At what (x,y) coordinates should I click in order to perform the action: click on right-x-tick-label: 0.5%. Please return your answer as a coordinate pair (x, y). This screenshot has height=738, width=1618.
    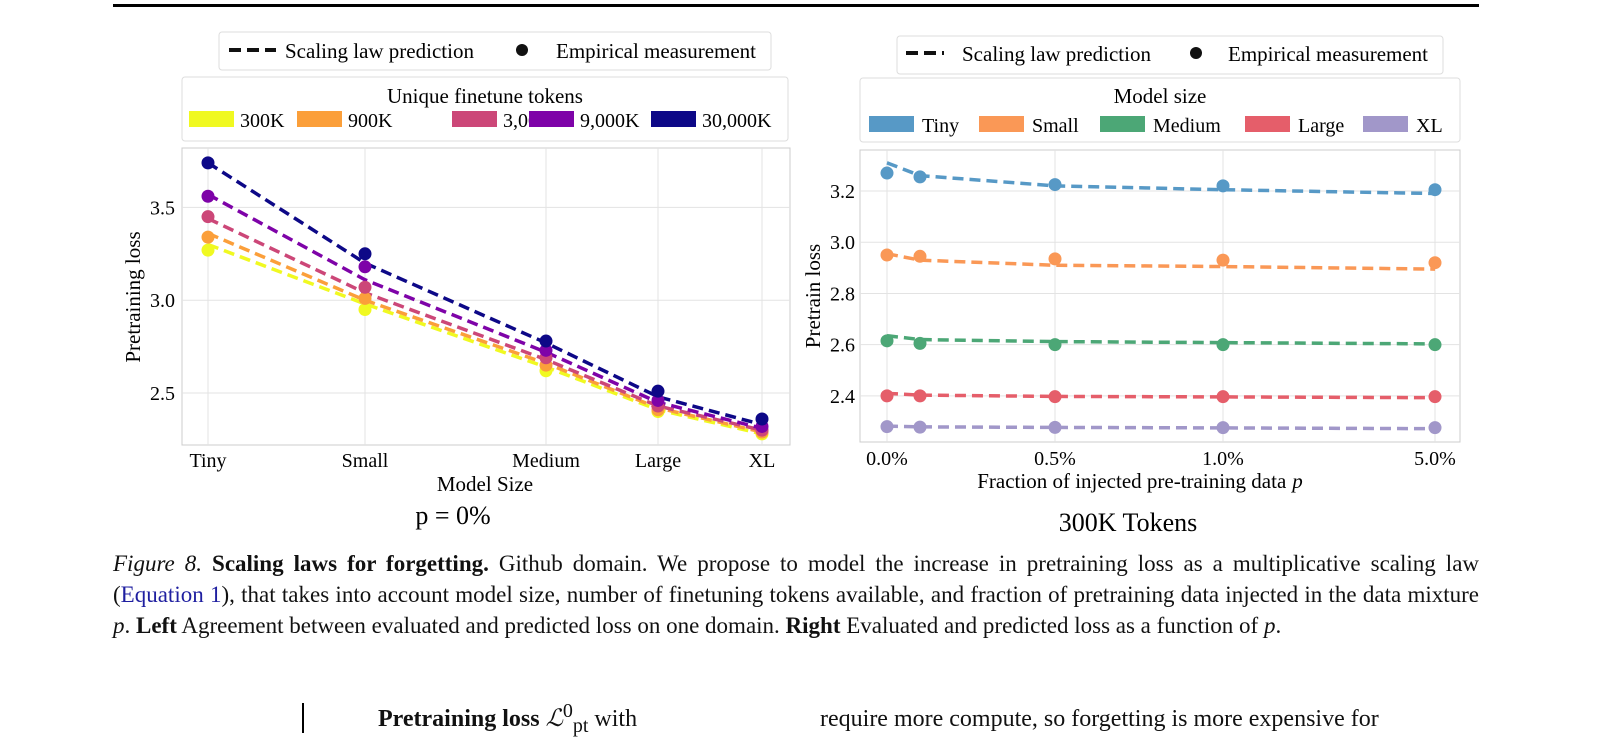
    Looking at the image, I should click on (1055, 459).